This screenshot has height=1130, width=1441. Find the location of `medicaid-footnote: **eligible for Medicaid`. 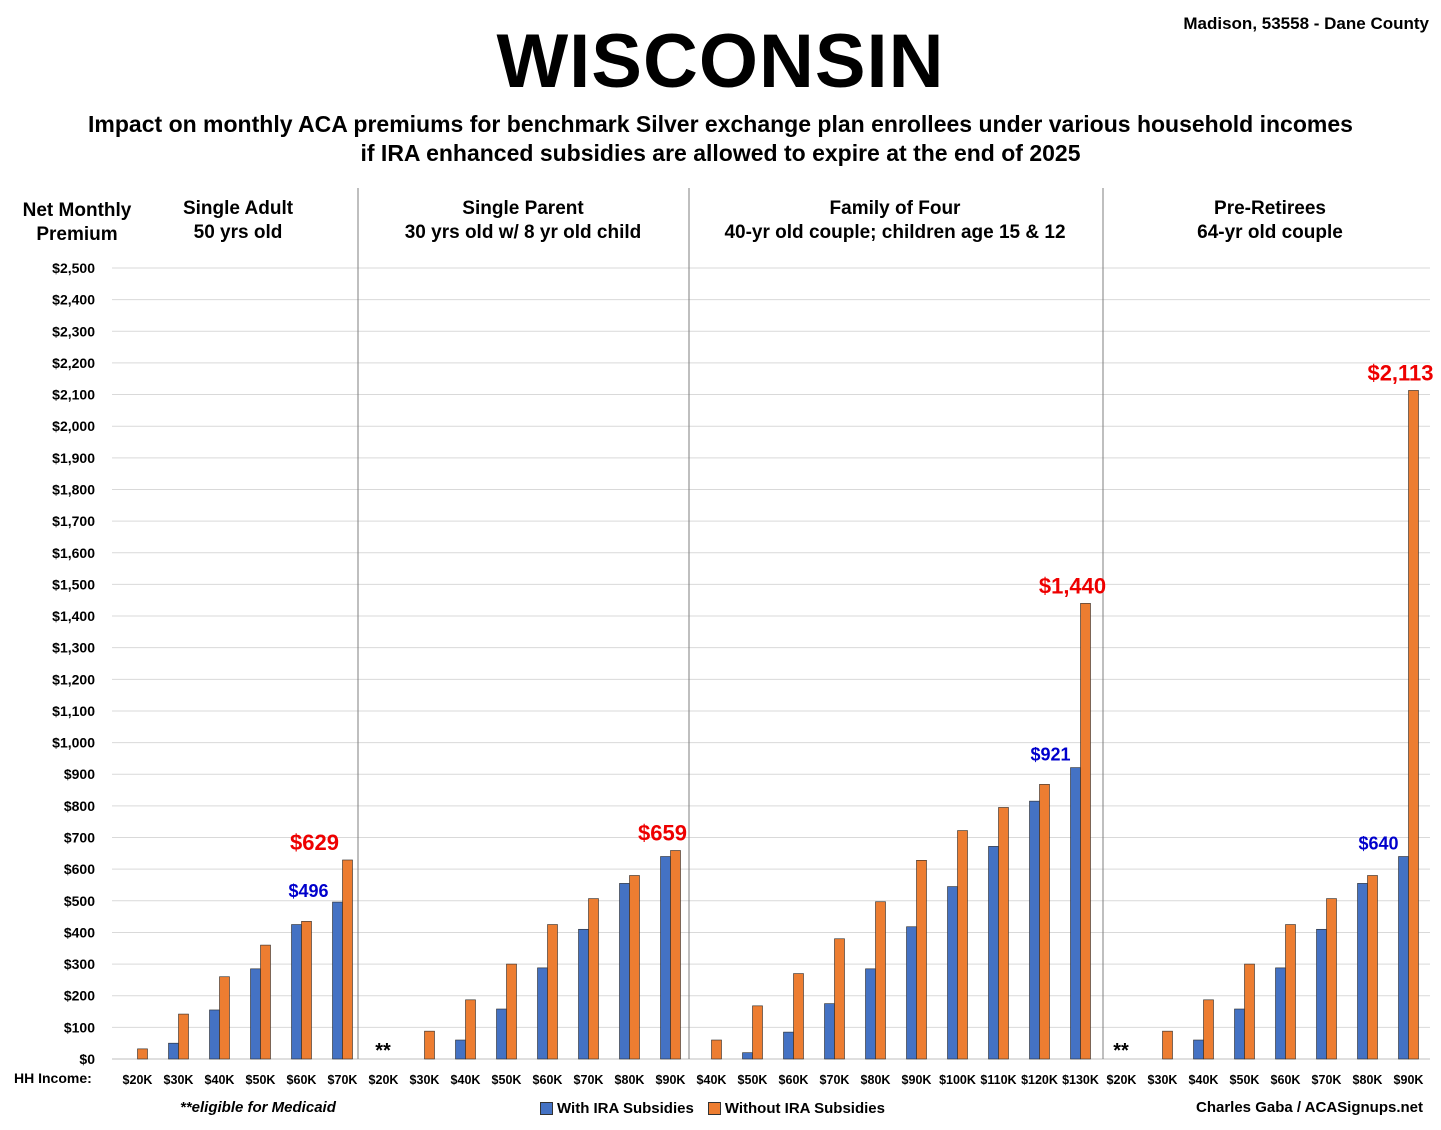

medicaid-footnote: **eligible for Medicaid is located at coordinates (258, 1107).